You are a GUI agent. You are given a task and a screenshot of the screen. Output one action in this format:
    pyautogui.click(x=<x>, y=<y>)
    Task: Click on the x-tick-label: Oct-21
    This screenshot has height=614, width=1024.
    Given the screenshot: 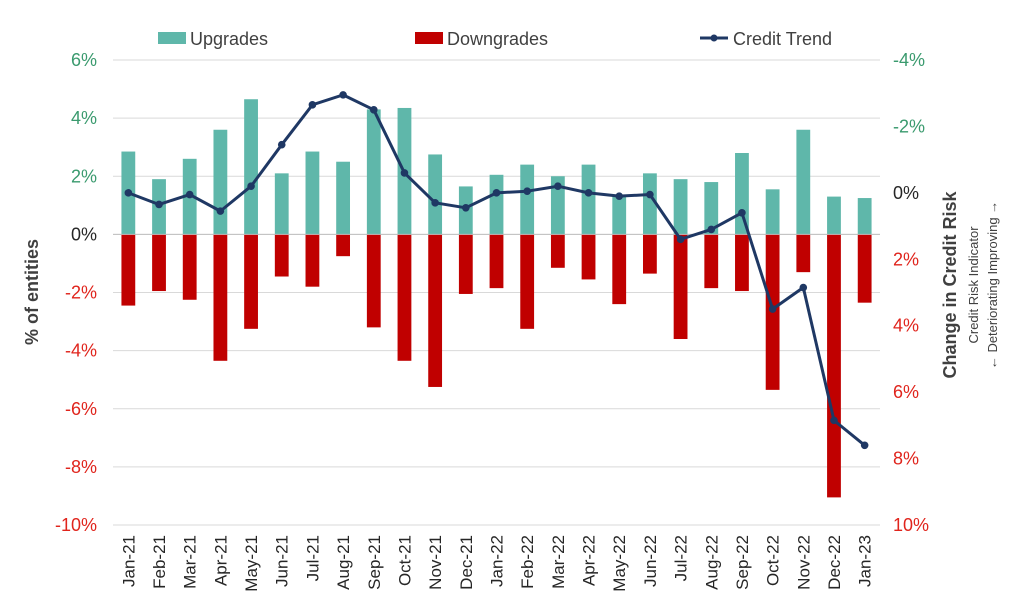 What is the action you would take?
    pyautogui.click(x=404, y=560)
    